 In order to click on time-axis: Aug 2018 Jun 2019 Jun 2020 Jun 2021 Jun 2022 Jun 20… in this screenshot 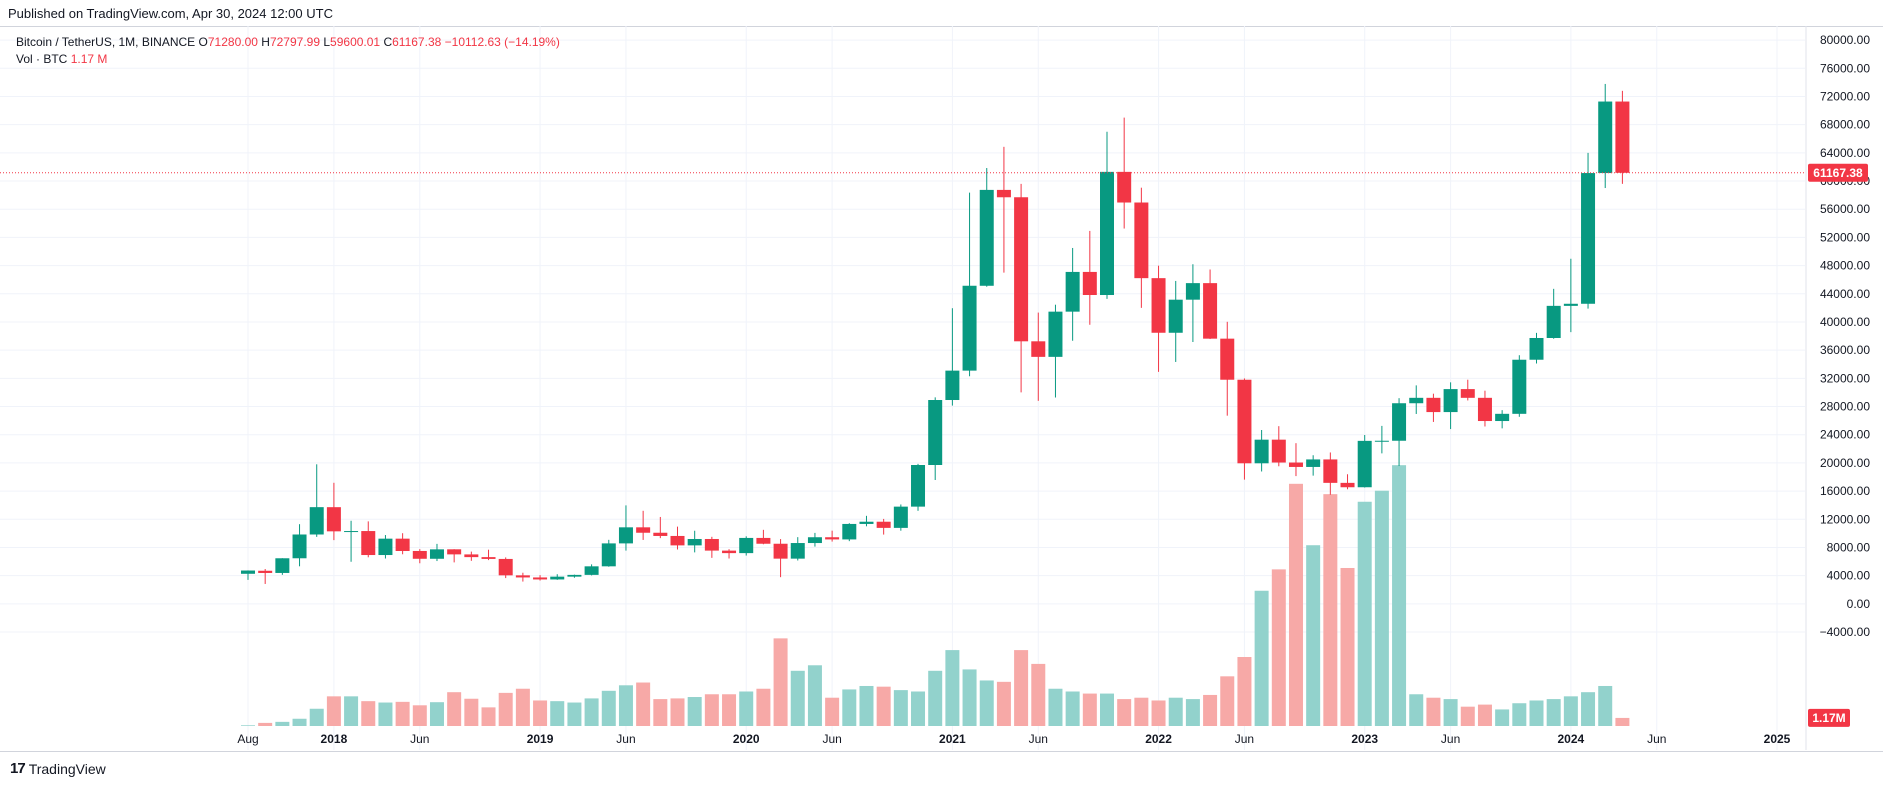, I will do `click(1013, 739)`.